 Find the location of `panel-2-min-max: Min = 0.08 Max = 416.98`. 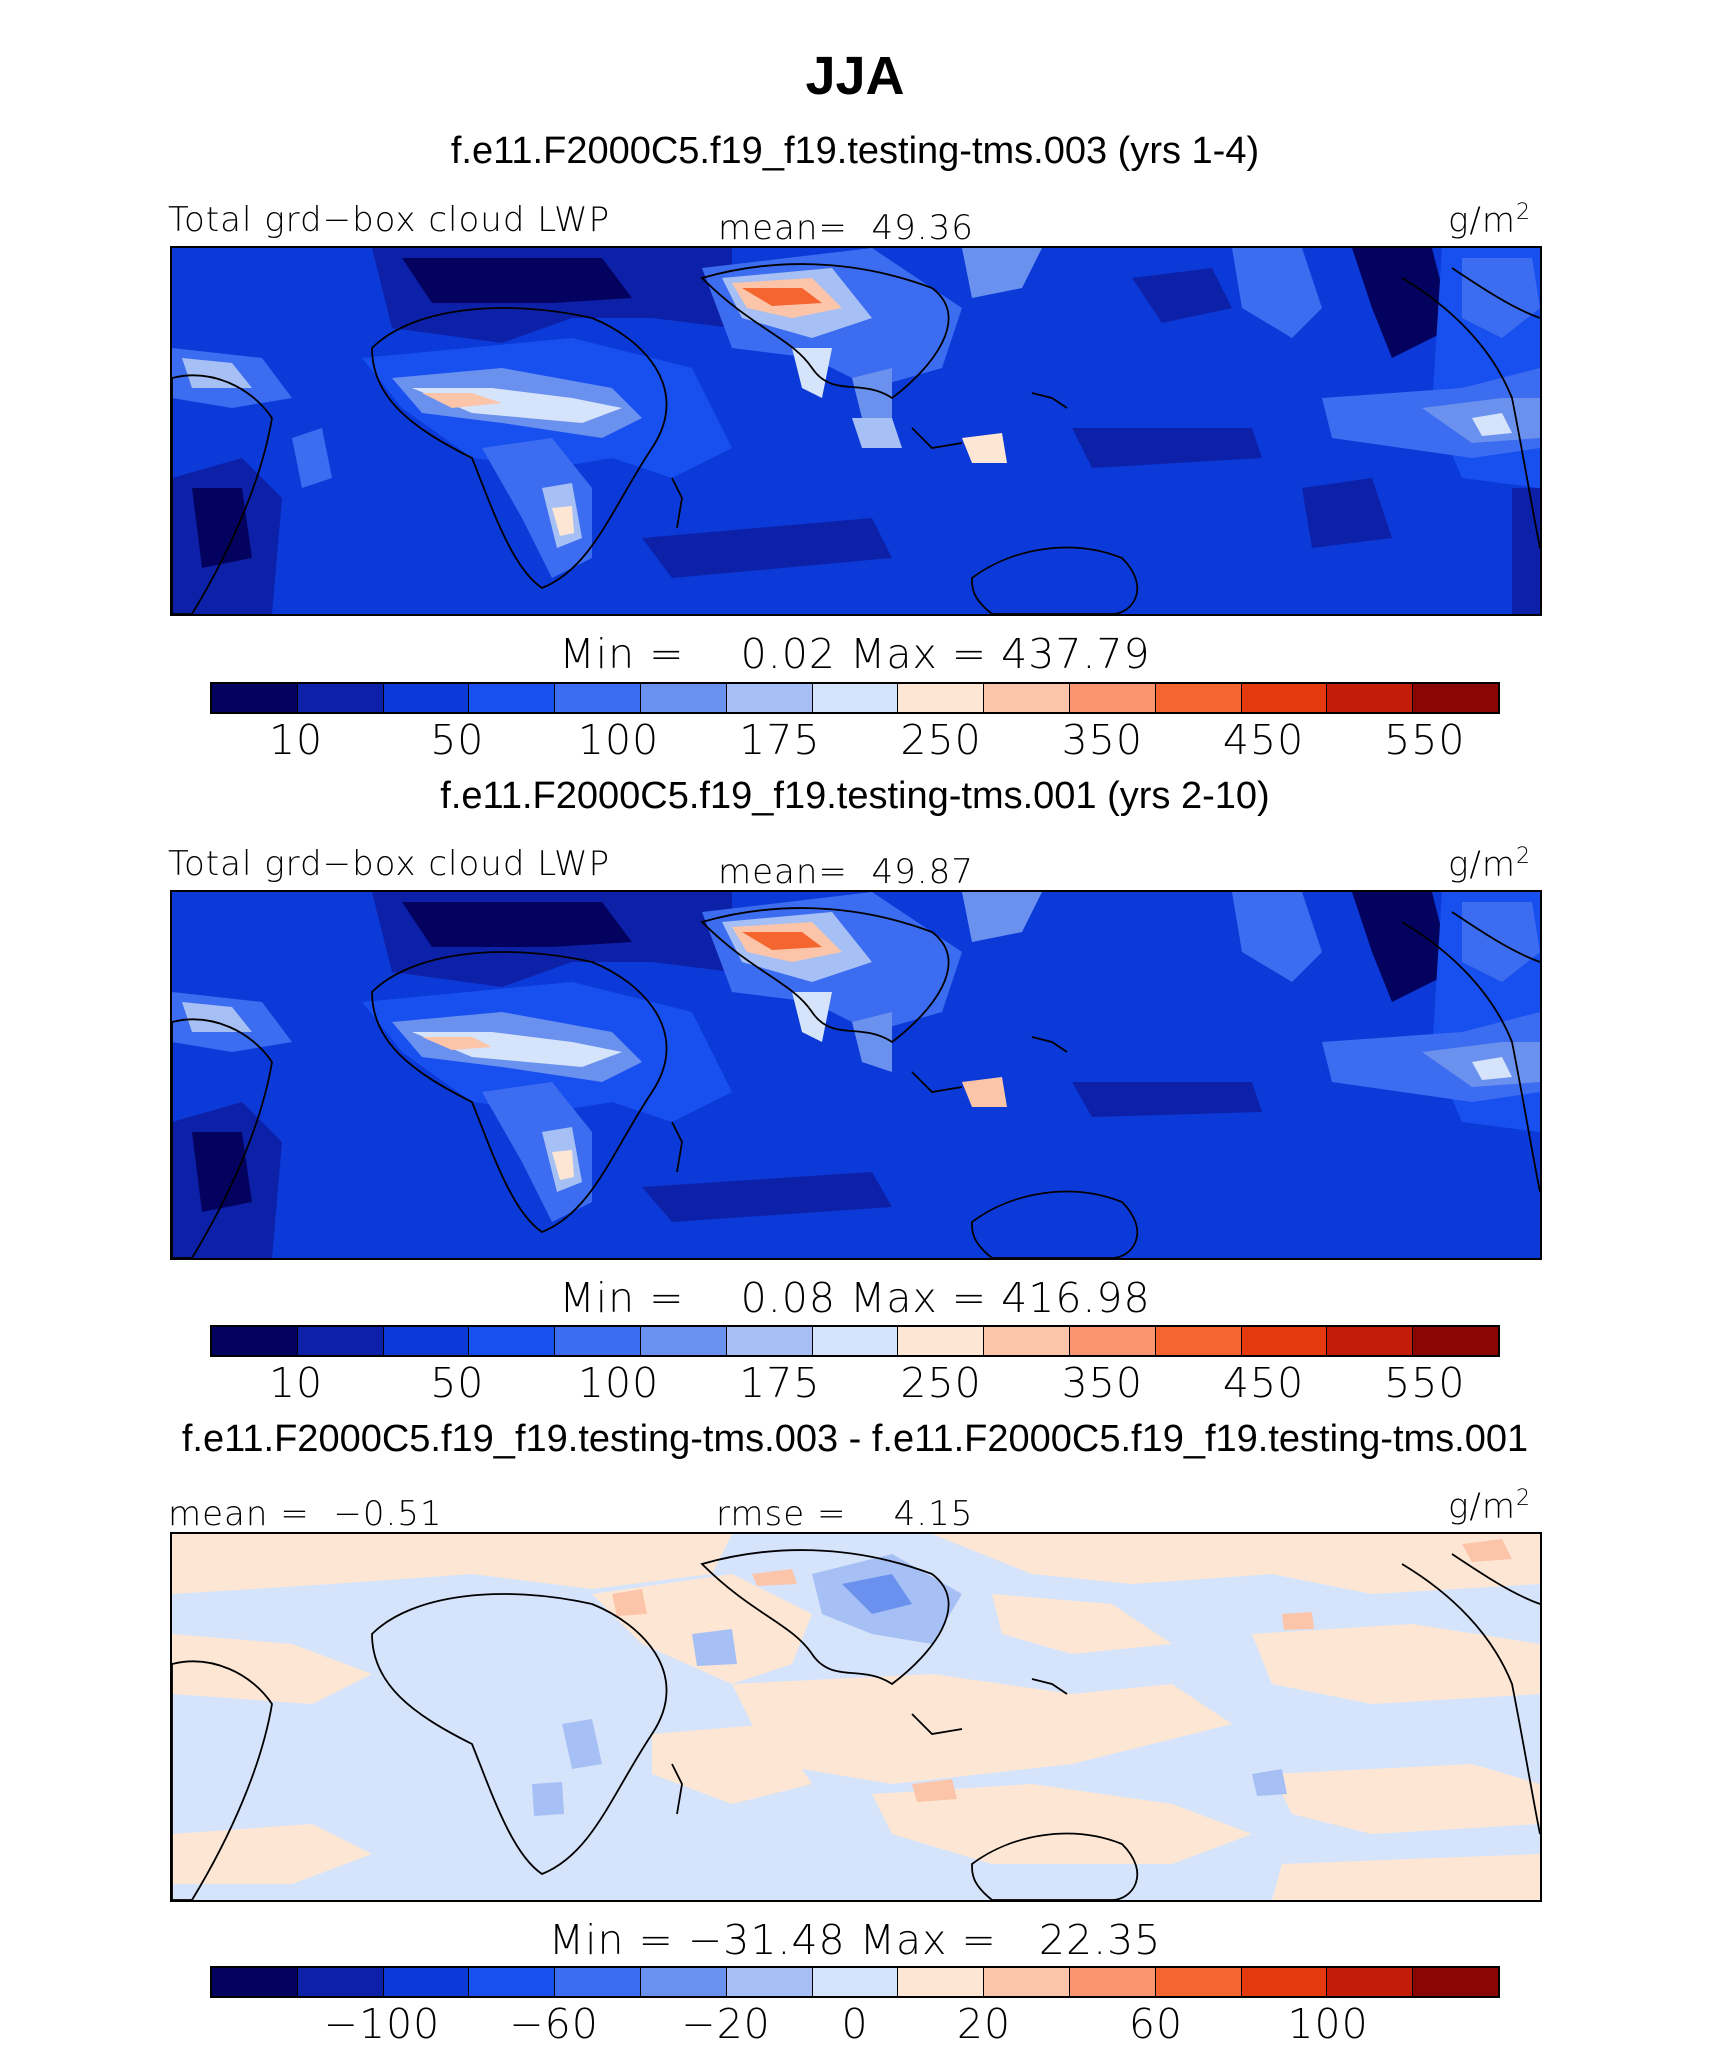

panel-2-min-max: Min = 0.08 Max = 416.98 is located at coordinates (855, 1298).